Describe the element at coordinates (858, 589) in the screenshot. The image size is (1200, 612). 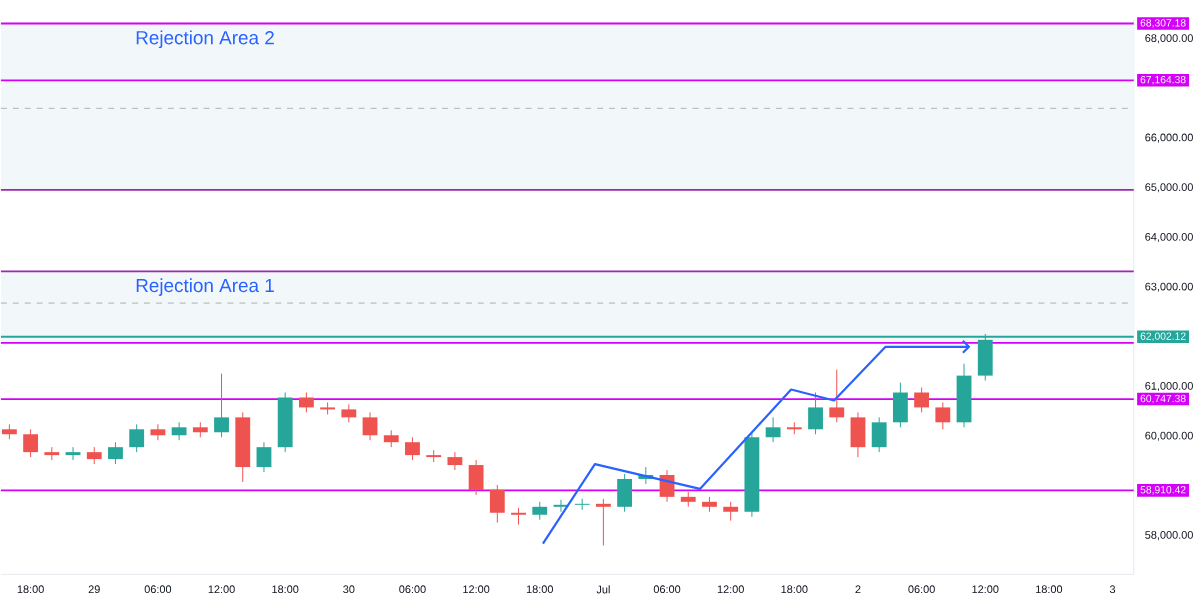
I see `x-tick-label: 2` at that location.